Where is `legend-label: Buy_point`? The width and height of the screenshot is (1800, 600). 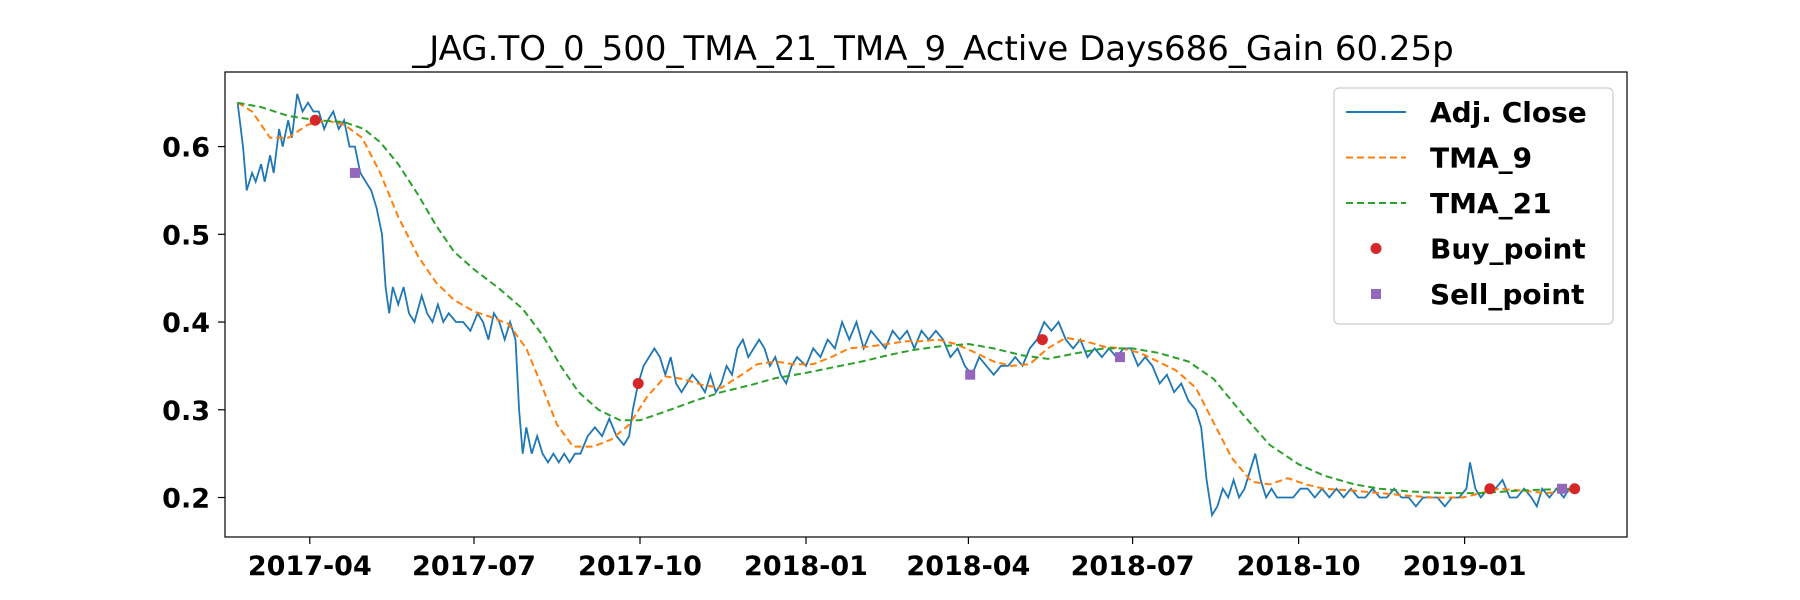
legend-label: Buy_point is located at coordinates (1508, 249).